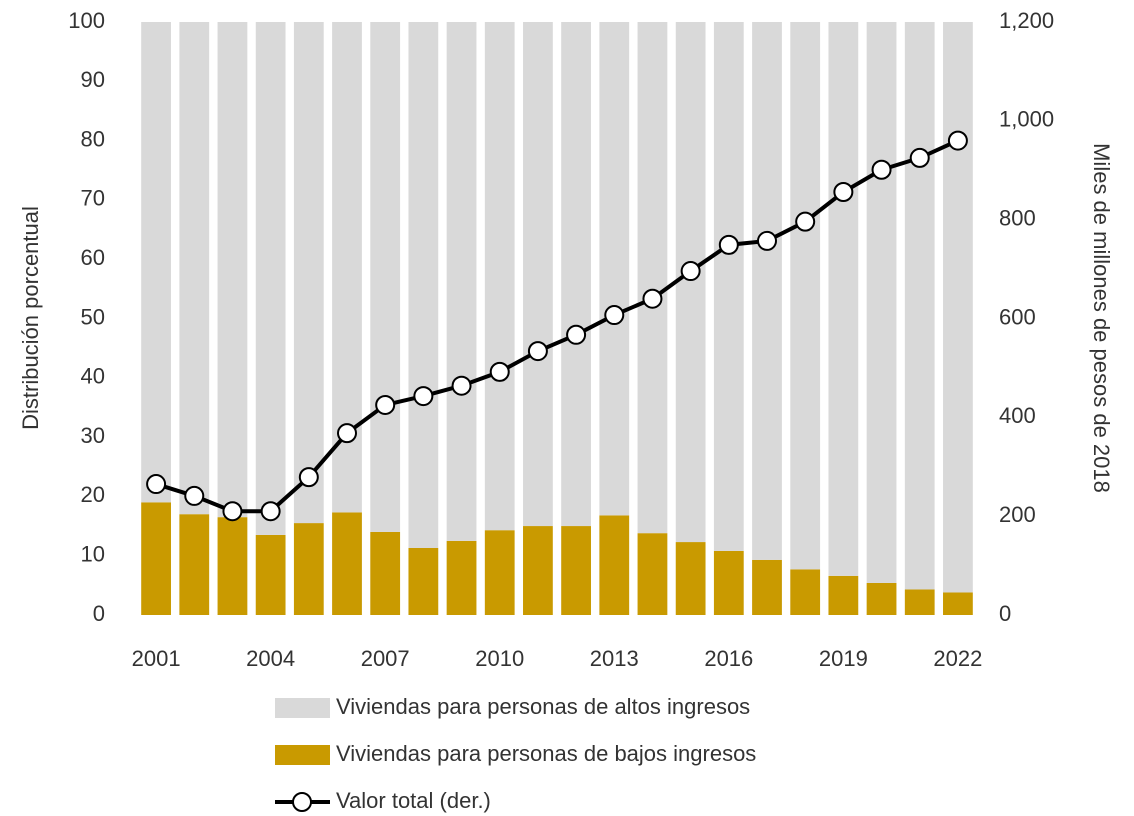  What do you see at coordinates (957, 658) in the screenshot?
I see `x-tick-label: 2022` at bounding box center [957, 658].